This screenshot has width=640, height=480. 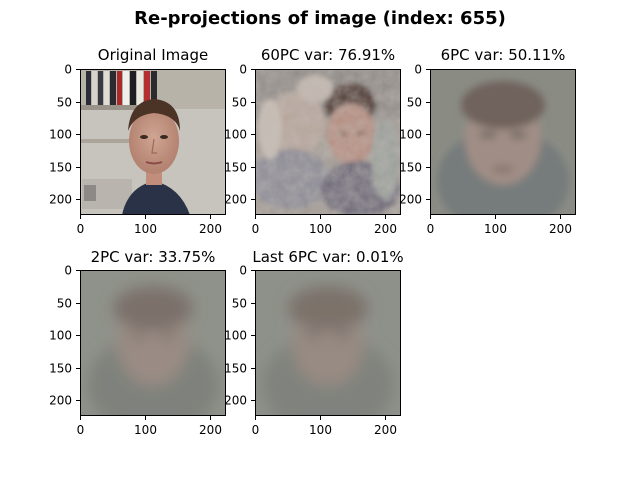 I want to click on panel-6pc: 6PC var: 50.11% 0 100 200, so click(x=487, y=141).